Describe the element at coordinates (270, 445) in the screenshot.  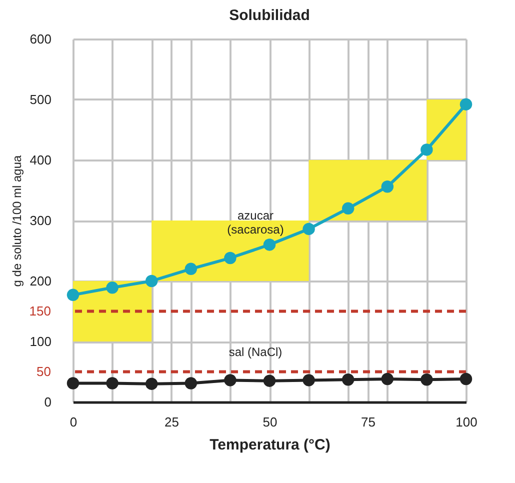
I see `x-axis-title: Temperatura (°C)` at that location.